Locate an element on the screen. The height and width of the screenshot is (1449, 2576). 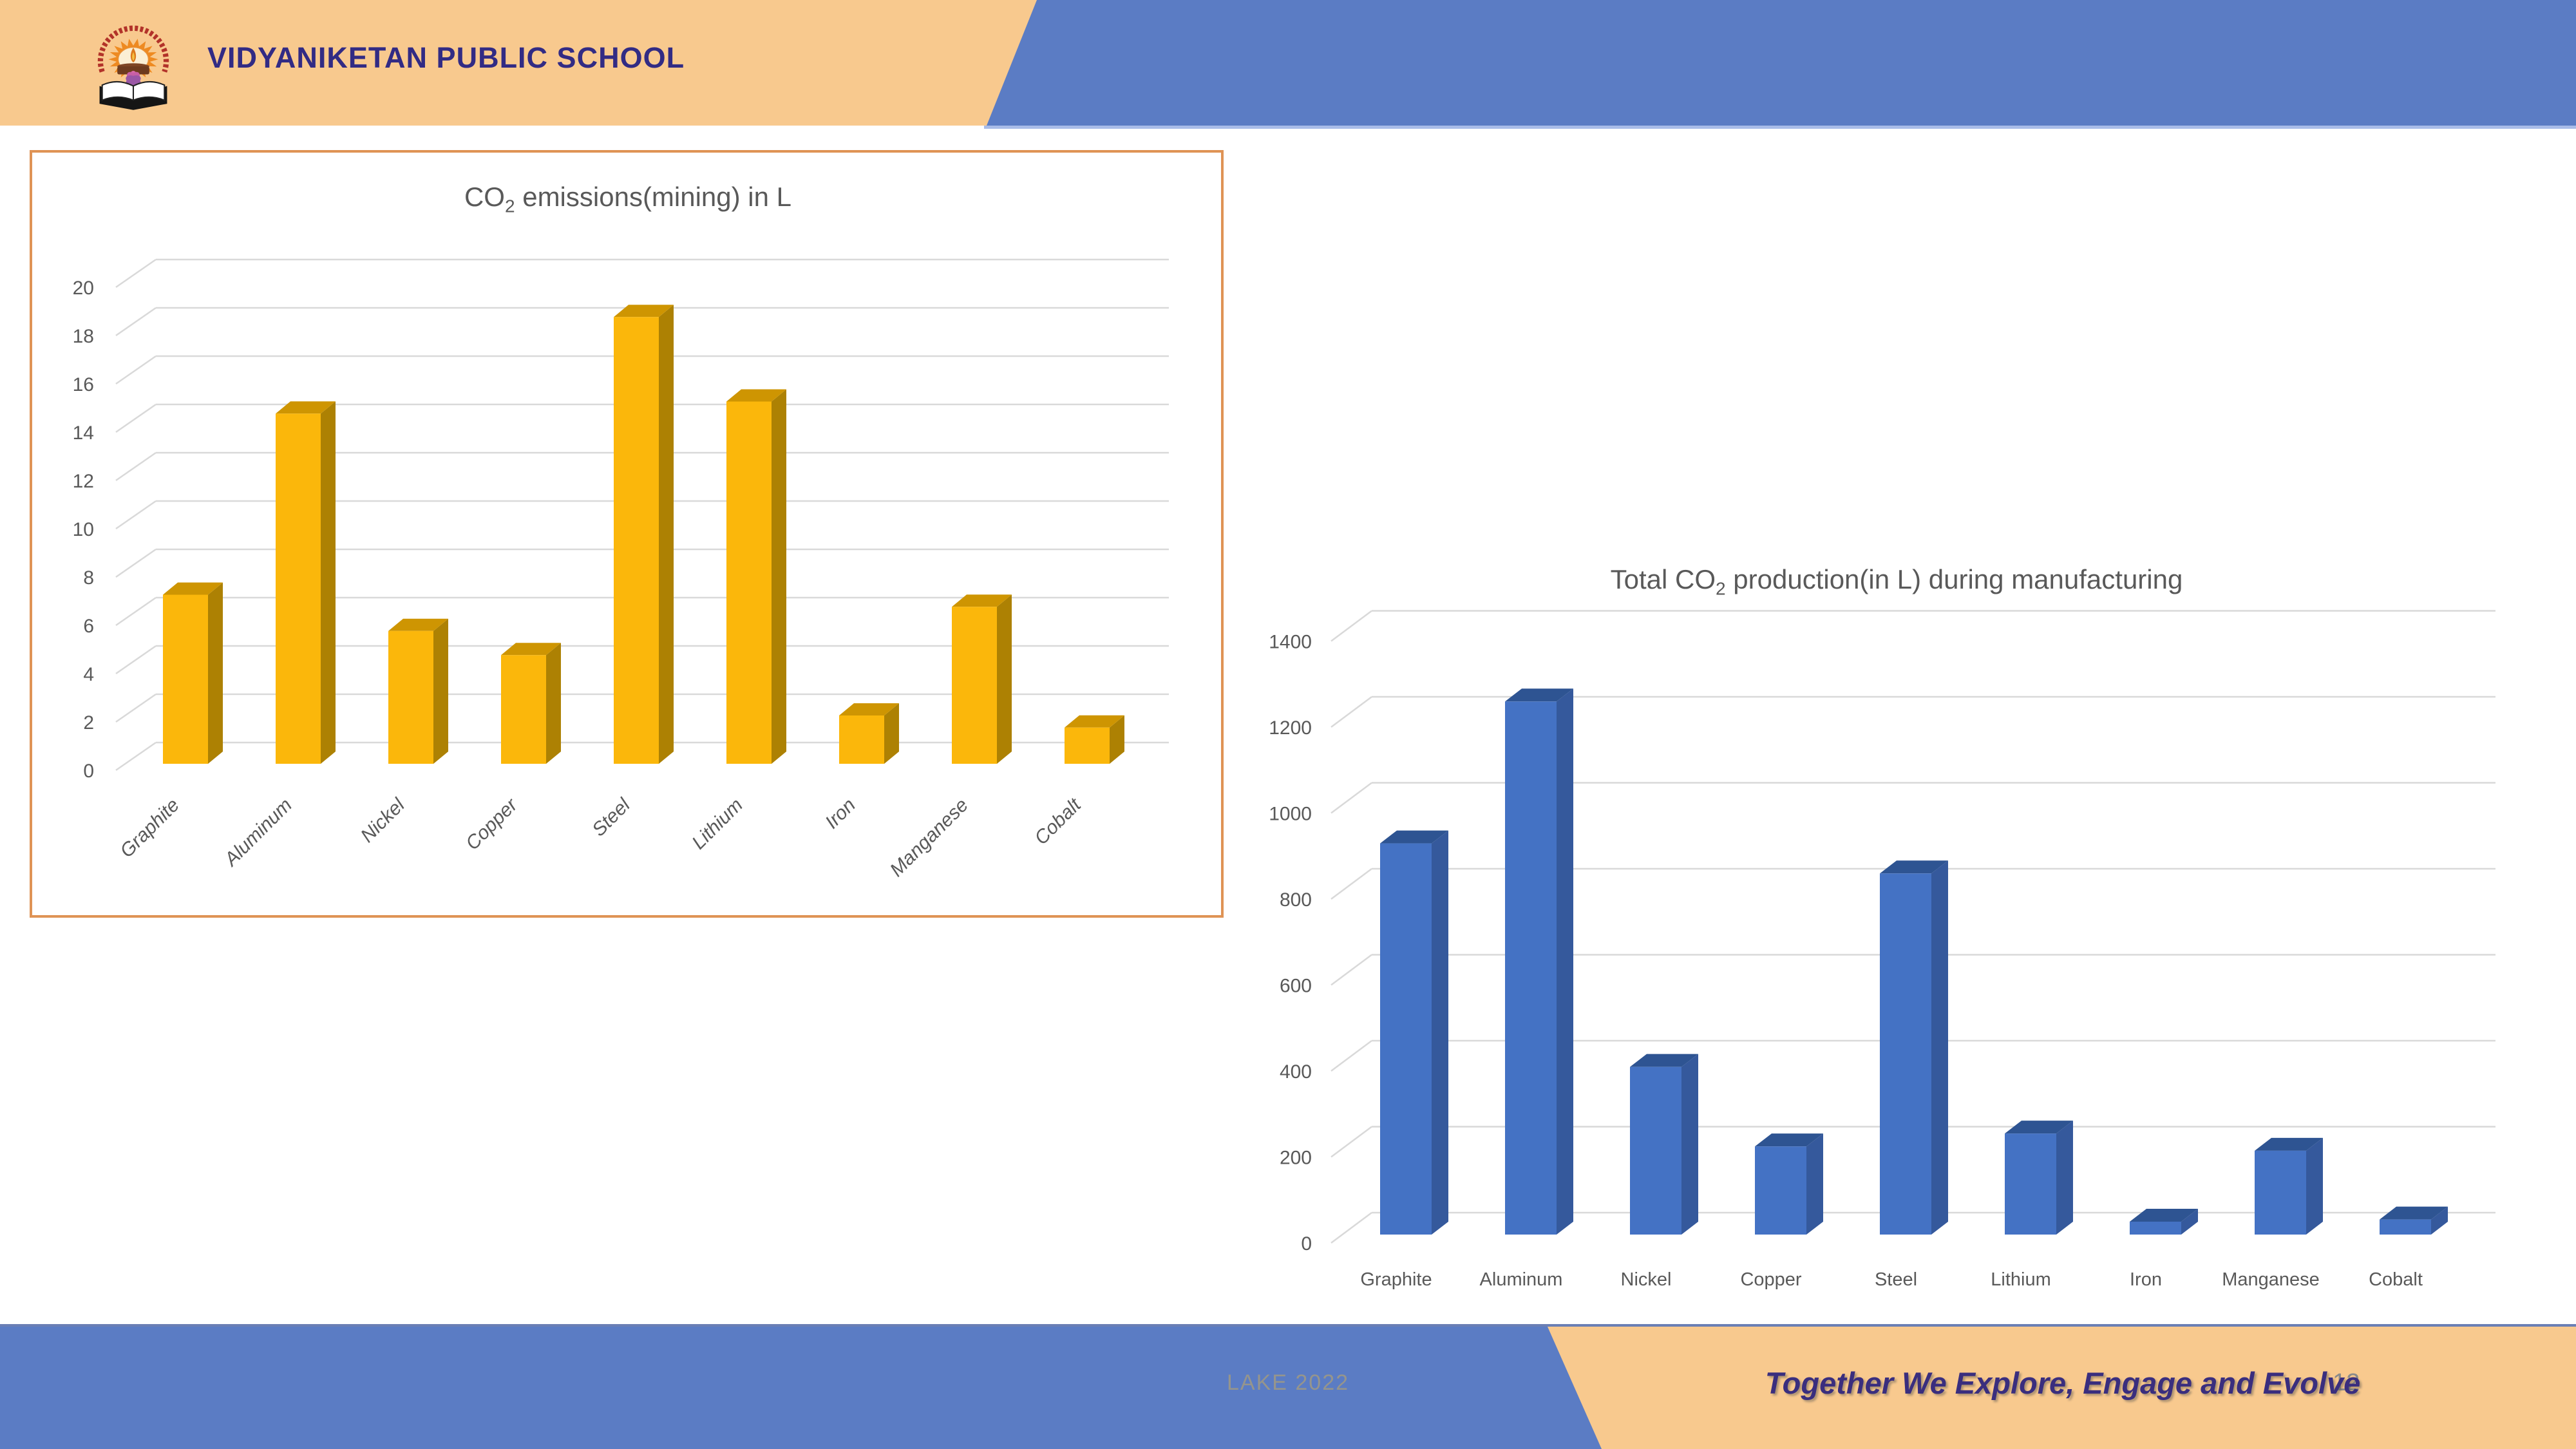
y-tick-label-600: 600 is located at coordinates (1296, 986).